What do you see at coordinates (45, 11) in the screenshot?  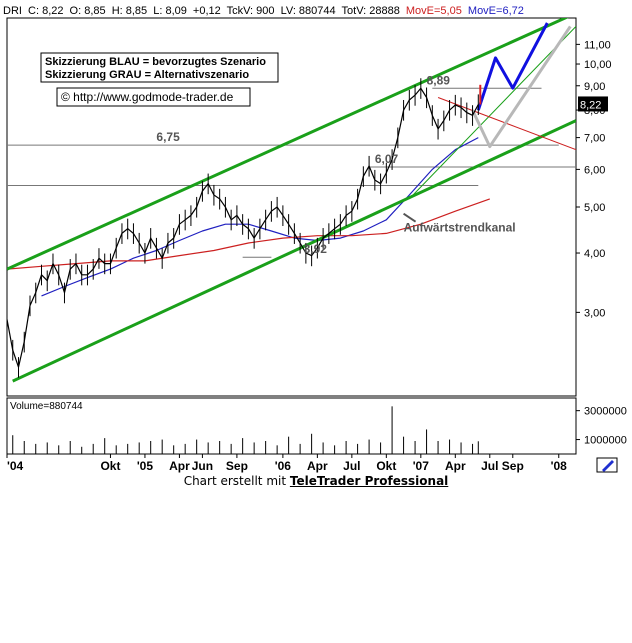 I see `header-close: C: 8,22` at bounding box center [45, 11].